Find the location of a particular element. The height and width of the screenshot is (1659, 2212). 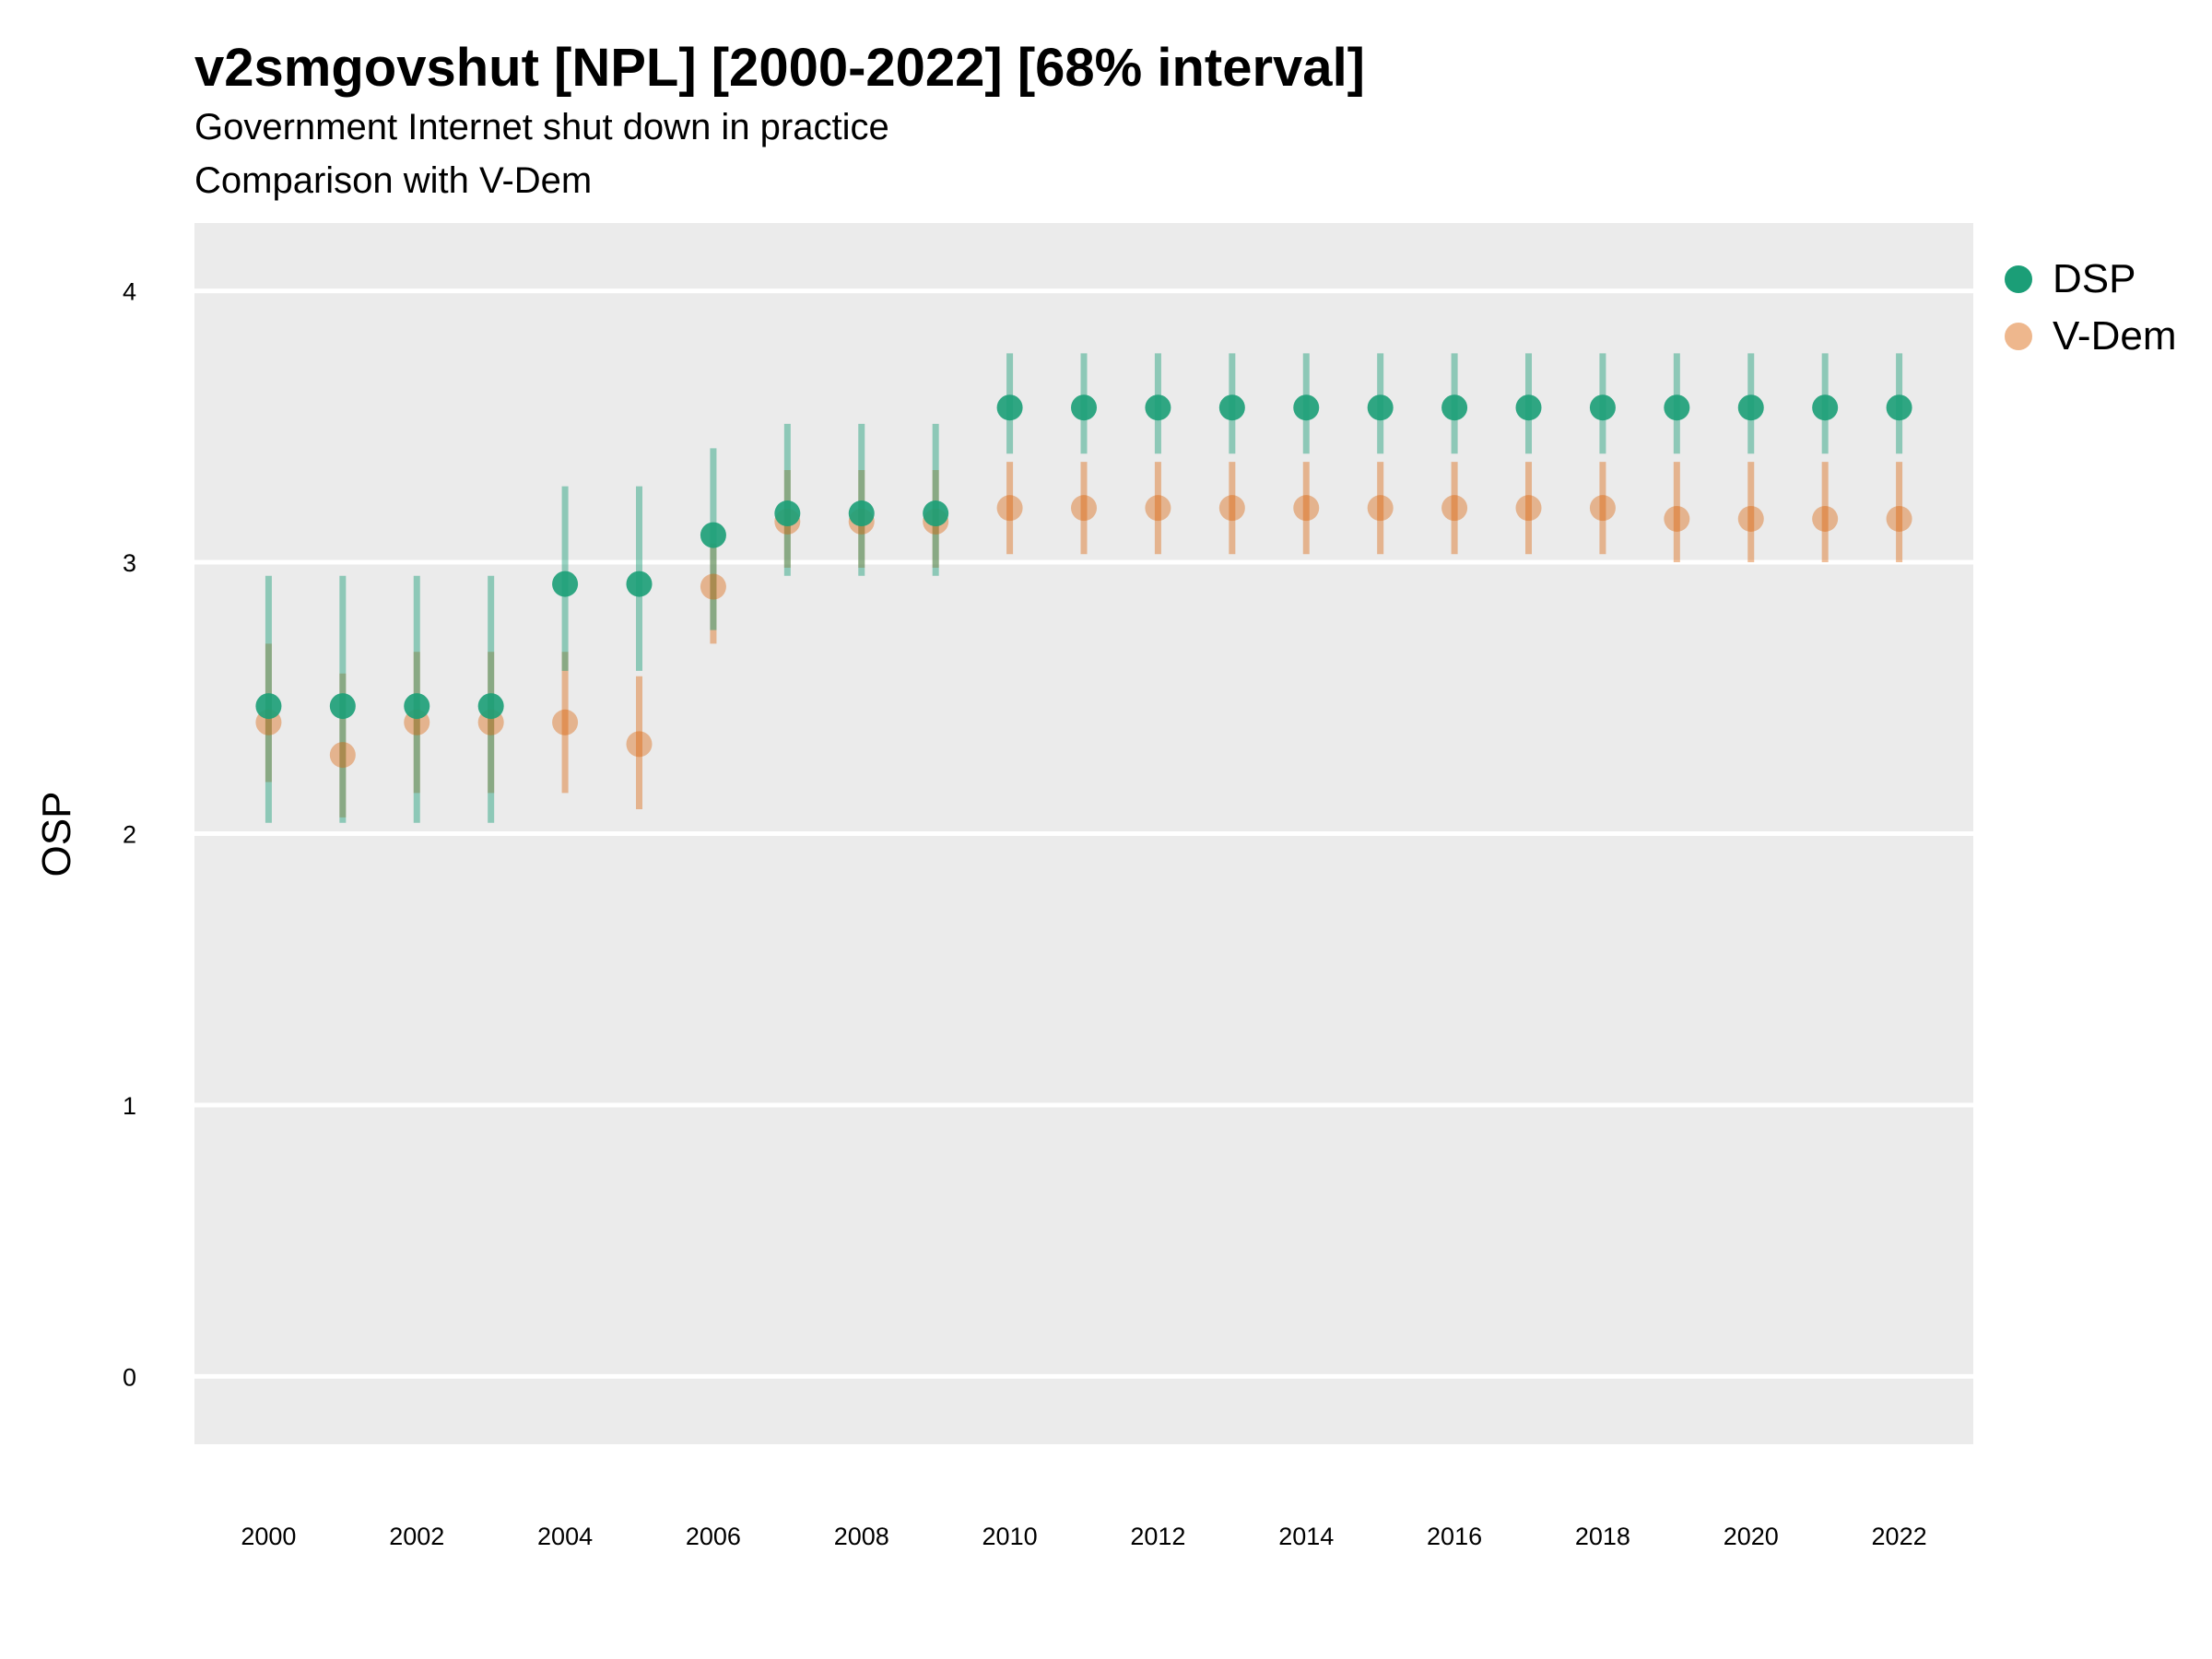

x-tick-label: 2022 is located at coordinates (1899, 1536).